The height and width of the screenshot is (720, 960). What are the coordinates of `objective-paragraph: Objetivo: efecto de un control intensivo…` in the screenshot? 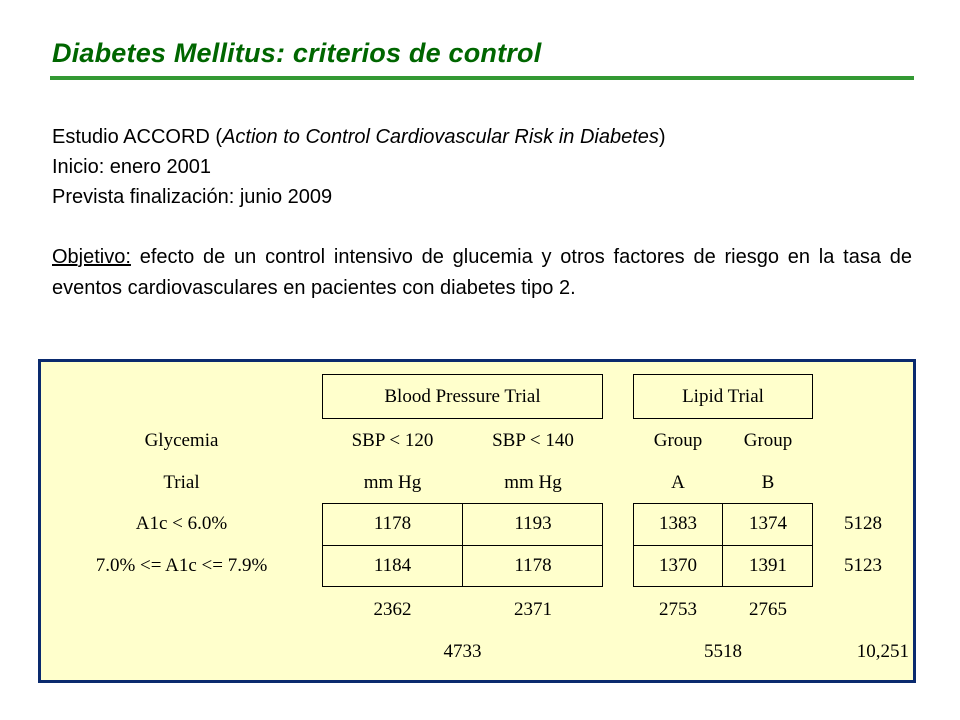 It's located at (482, 272).